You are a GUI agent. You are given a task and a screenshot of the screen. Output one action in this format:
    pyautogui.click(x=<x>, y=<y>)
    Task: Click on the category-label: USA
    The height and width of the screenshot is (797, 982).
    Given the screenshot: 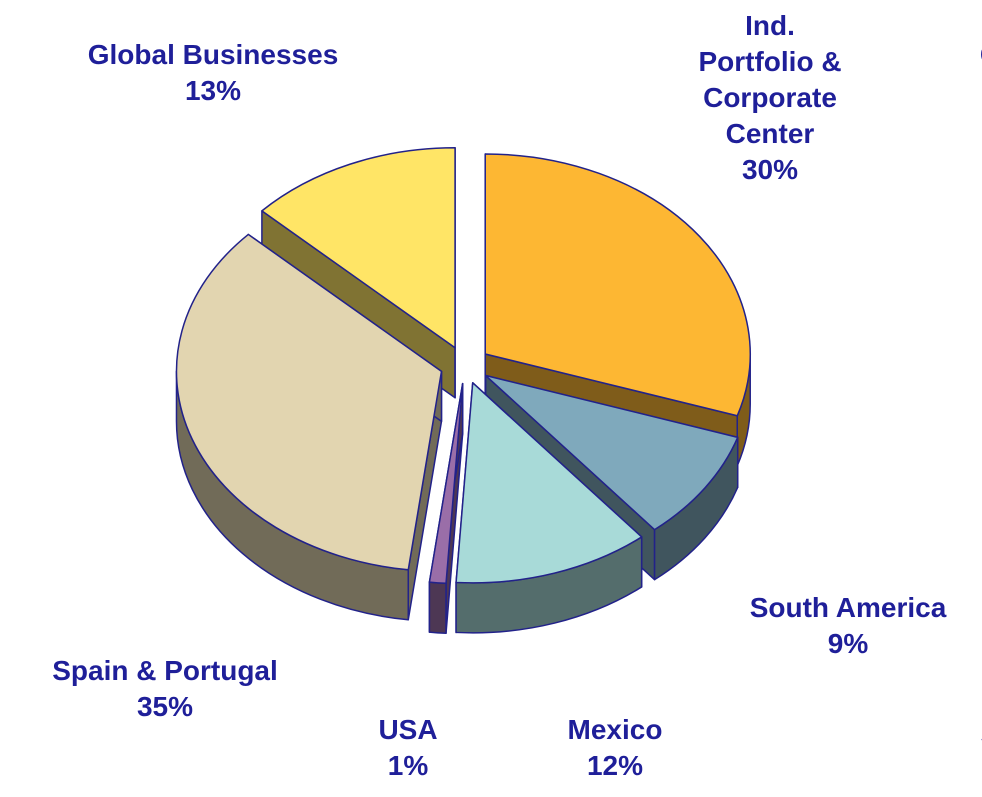 What is the action you would take?
    pyautogui.click(x=408, y=729)
    